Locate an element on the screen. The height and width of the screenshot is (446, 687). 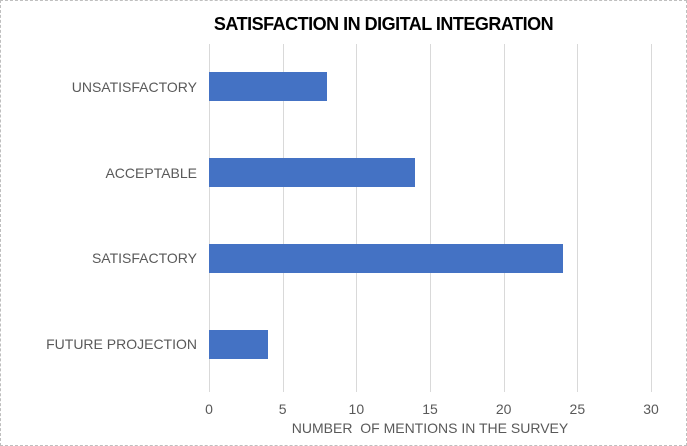
category-label-future-projection: FUTURE PROJECTION is located at coordinates (121, 344).